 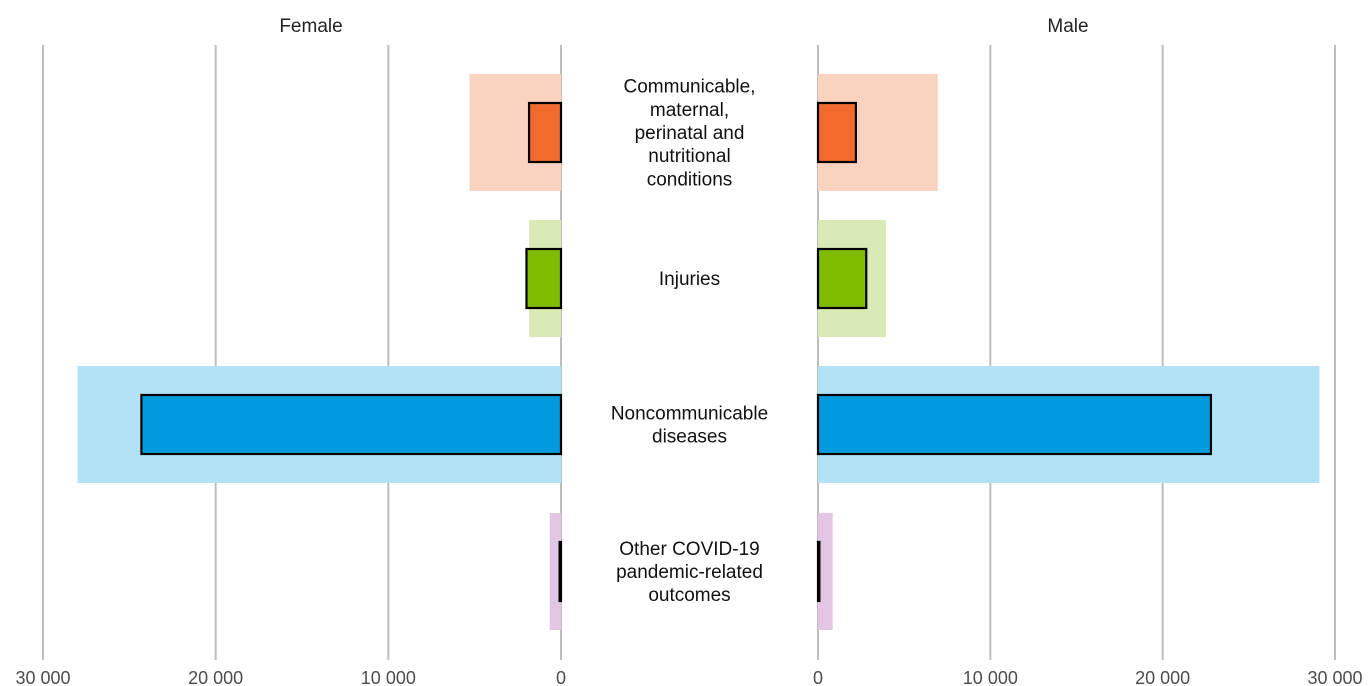 What do you see at coordinates (215, 677) in the screenshot?
I see `tick-label-female: 20 000` at bounding box center [215, 677].